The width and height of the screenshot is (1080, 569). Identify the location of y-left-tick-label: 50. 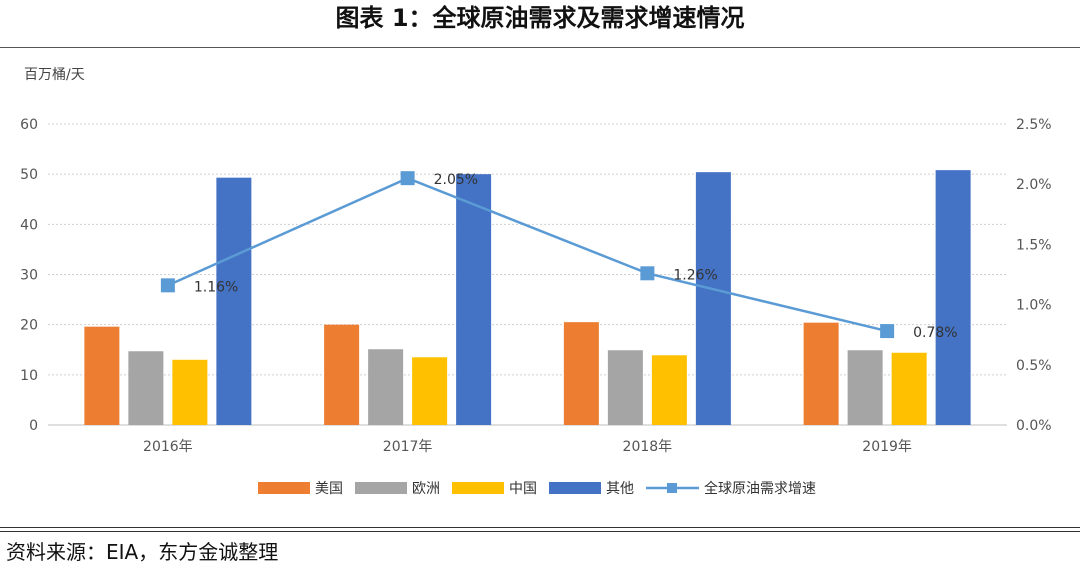
(29, 175).